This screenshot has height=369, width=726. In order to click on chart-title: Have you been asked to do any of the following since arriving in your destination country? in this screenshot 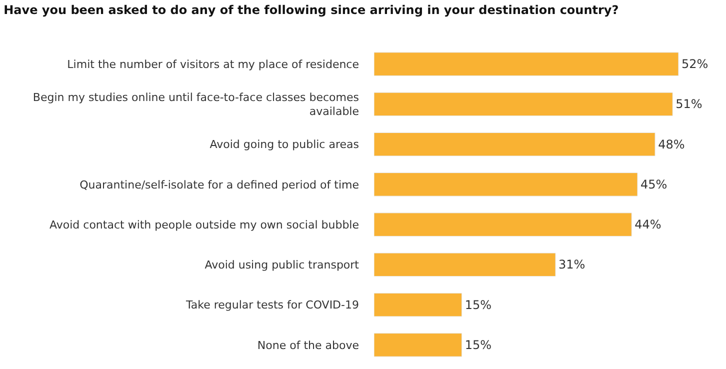, I will do `click(311, 9)`.